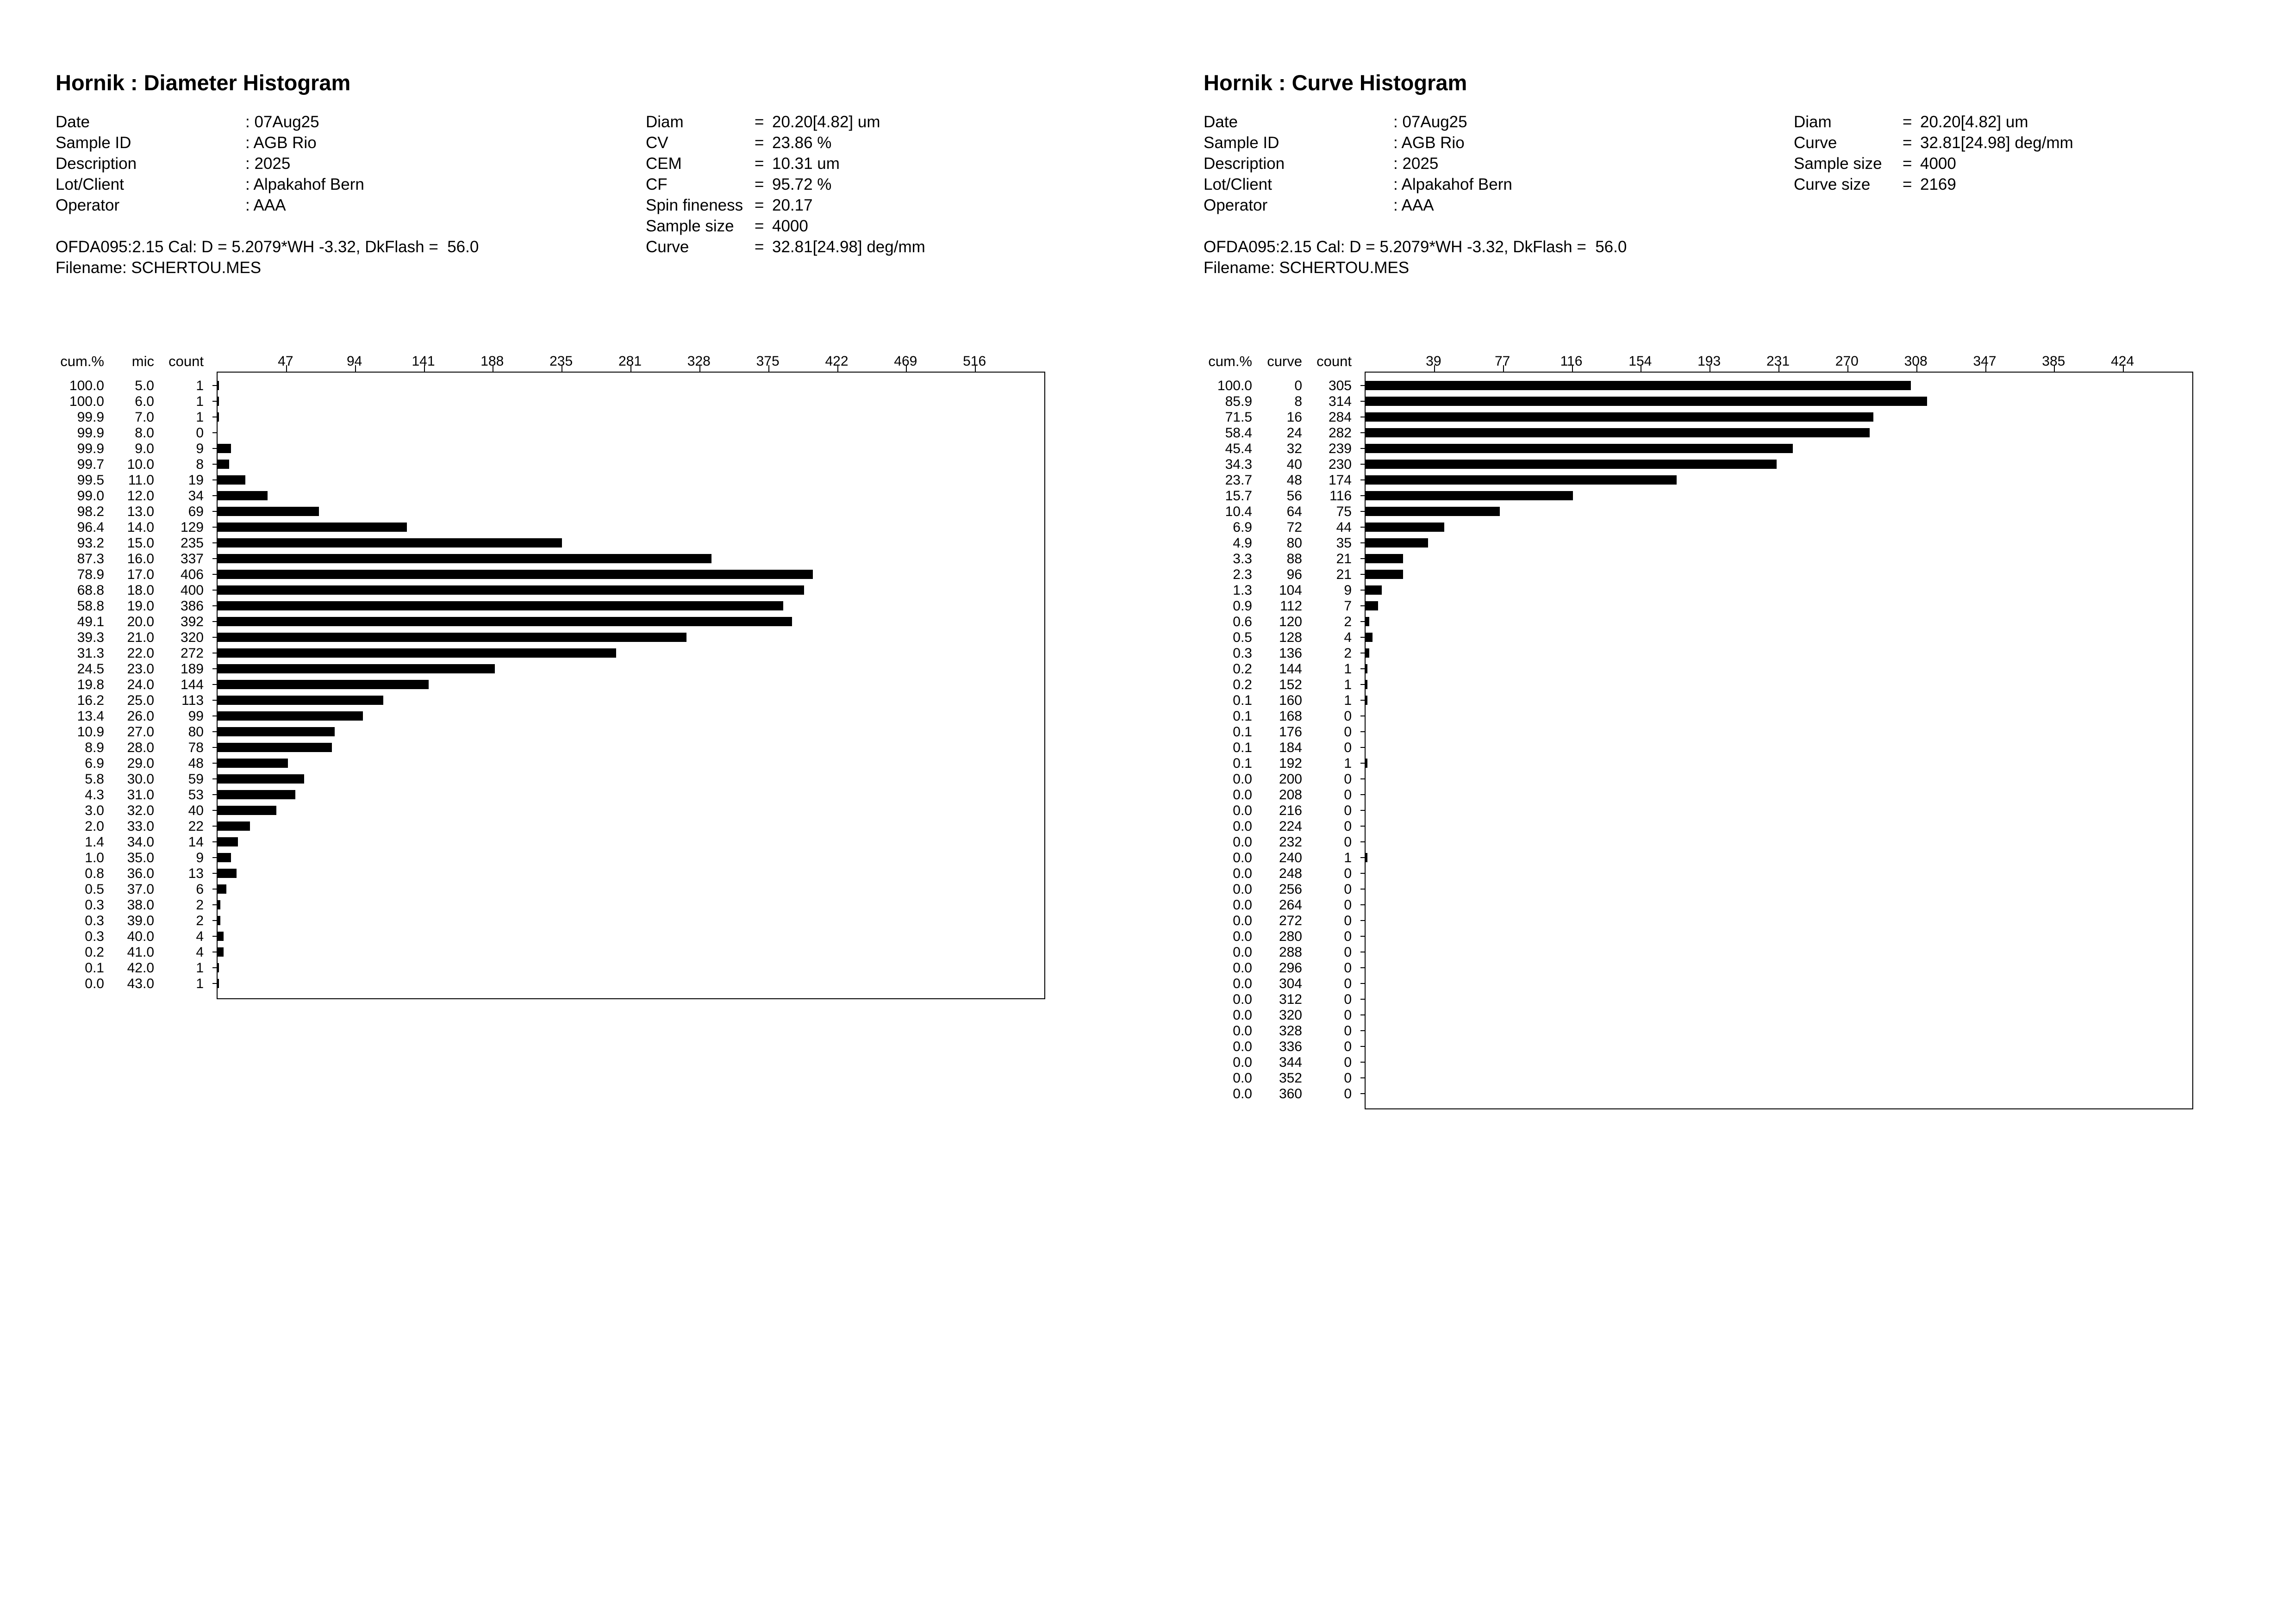 The image size is (2296, 1624). What do you see at coordinates (1290, 684) in the screenshot?
I see `bin-cell: 152` at bounding box center [1290, 684].